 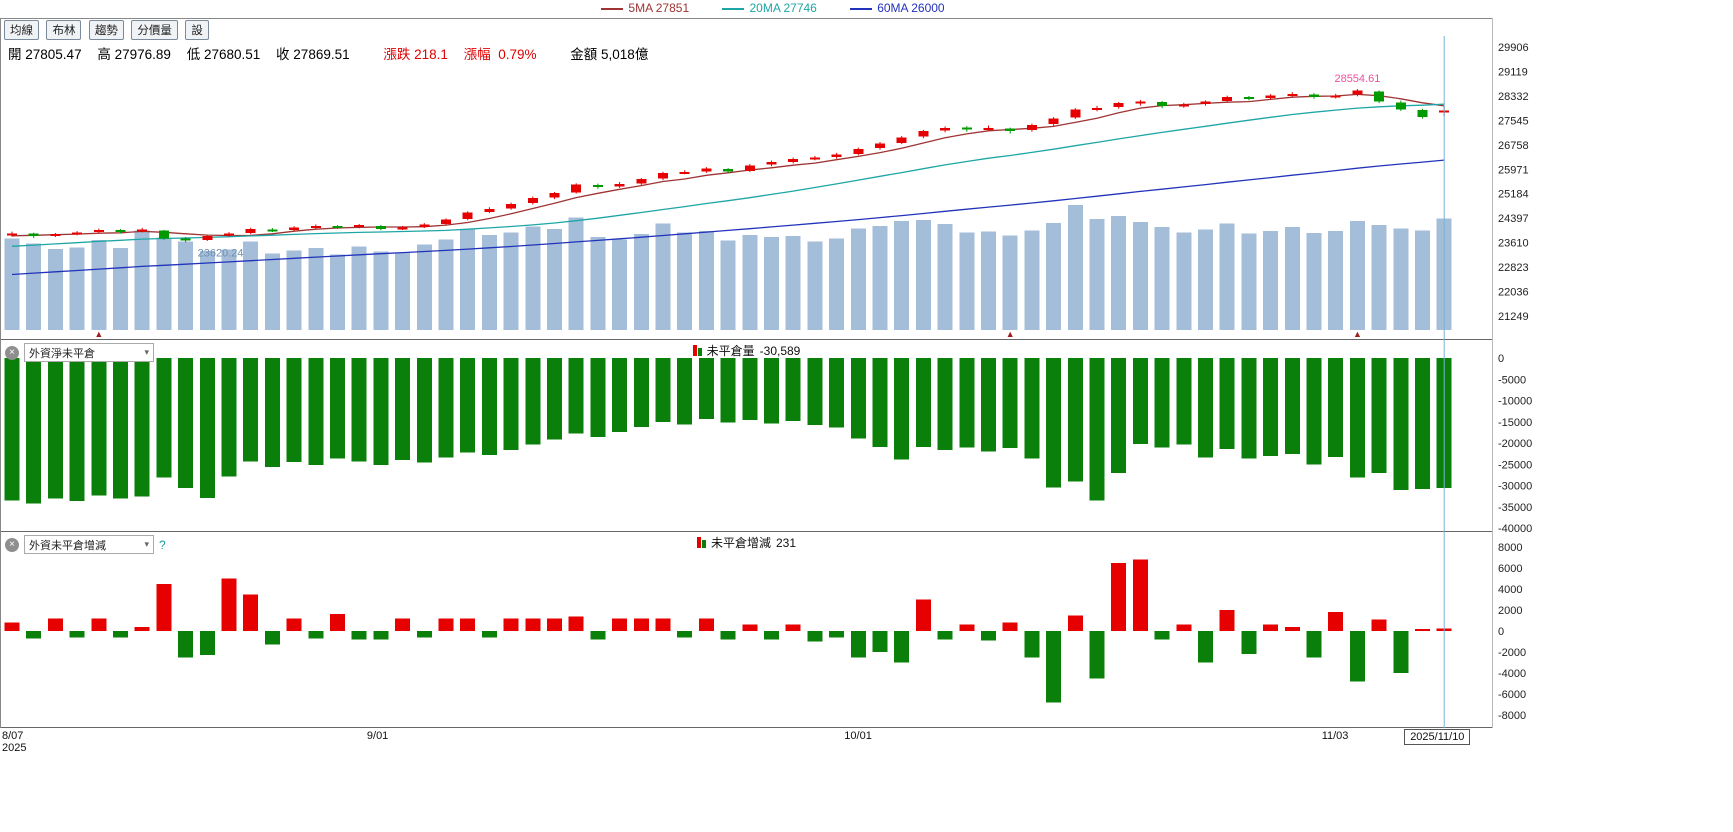 I want to click on oi-change-axis-label: 2000, so click(x=1510, y=611).